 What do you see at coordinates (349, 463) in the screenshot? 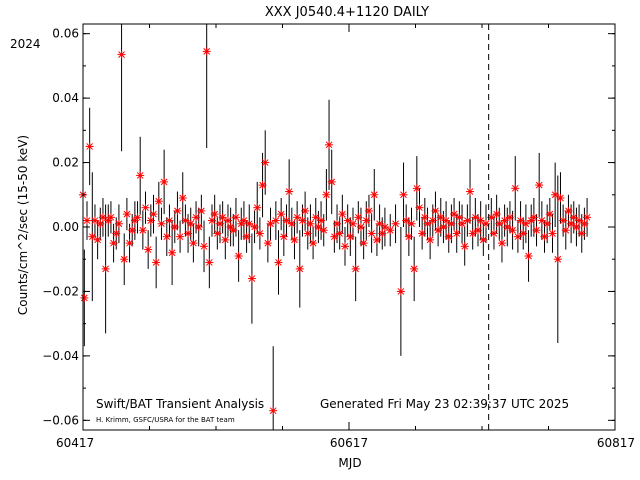
I see `x-axis-label: MJD` at bounding box center [349, 463].